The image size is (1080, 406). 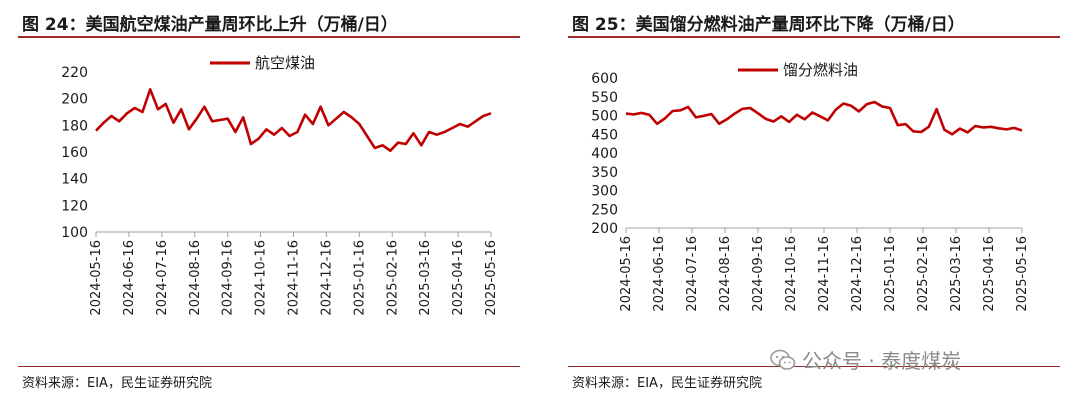 What do you see at coordinates (210, 25) in the screenshot?
I see `chart-title: 图 24：美国航空煤油产量周环比上升（万桶/日）` at bounding box center [210, 25].